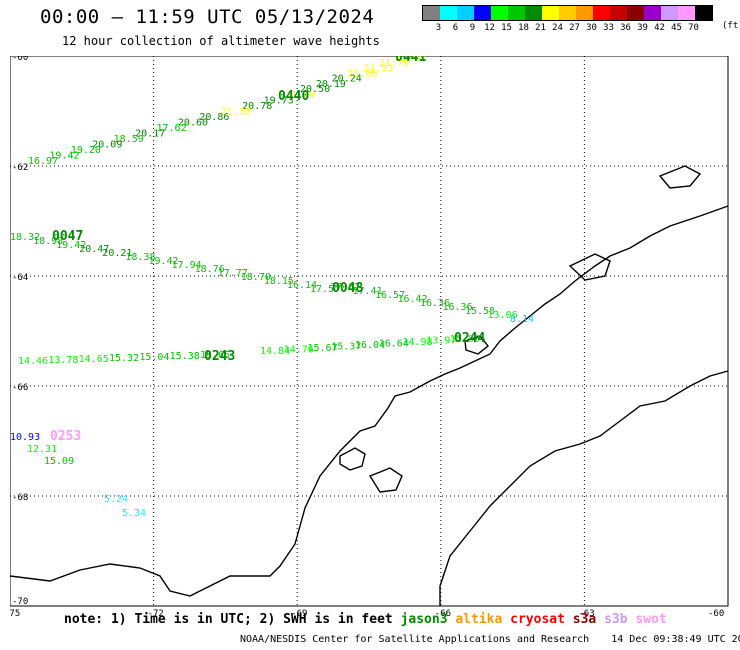  What do you see at coordinates (534, 619) in the screenshot?
I see `mission-legend: jason3 altika cryosat s3a s3b swot` at bounding box center [534, 619].